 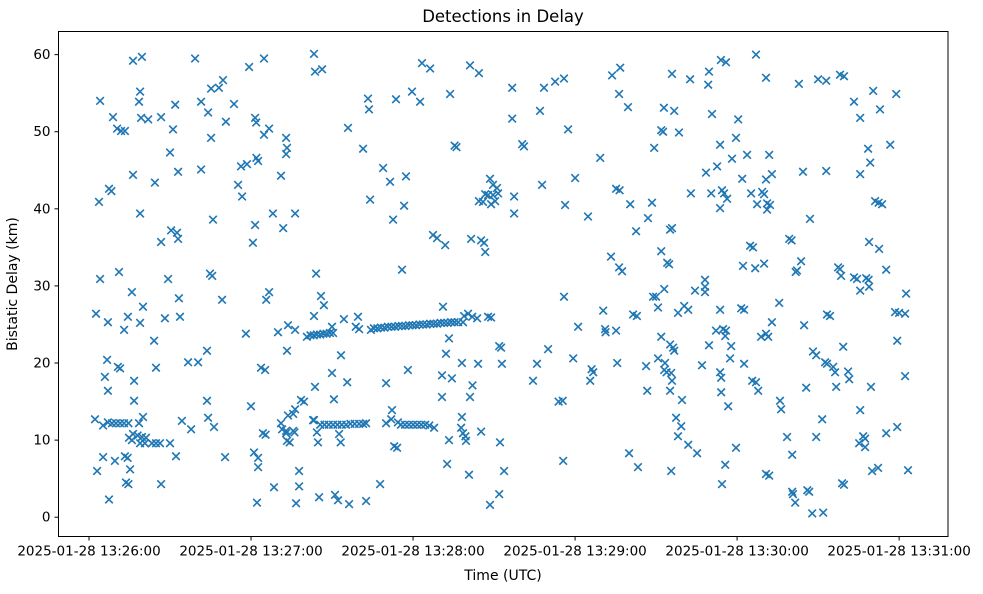 What do you see at coordinates (503, 16) in the screenshot?
I see `chart-title: Detections in Delay` at bounding box center [503, 16].